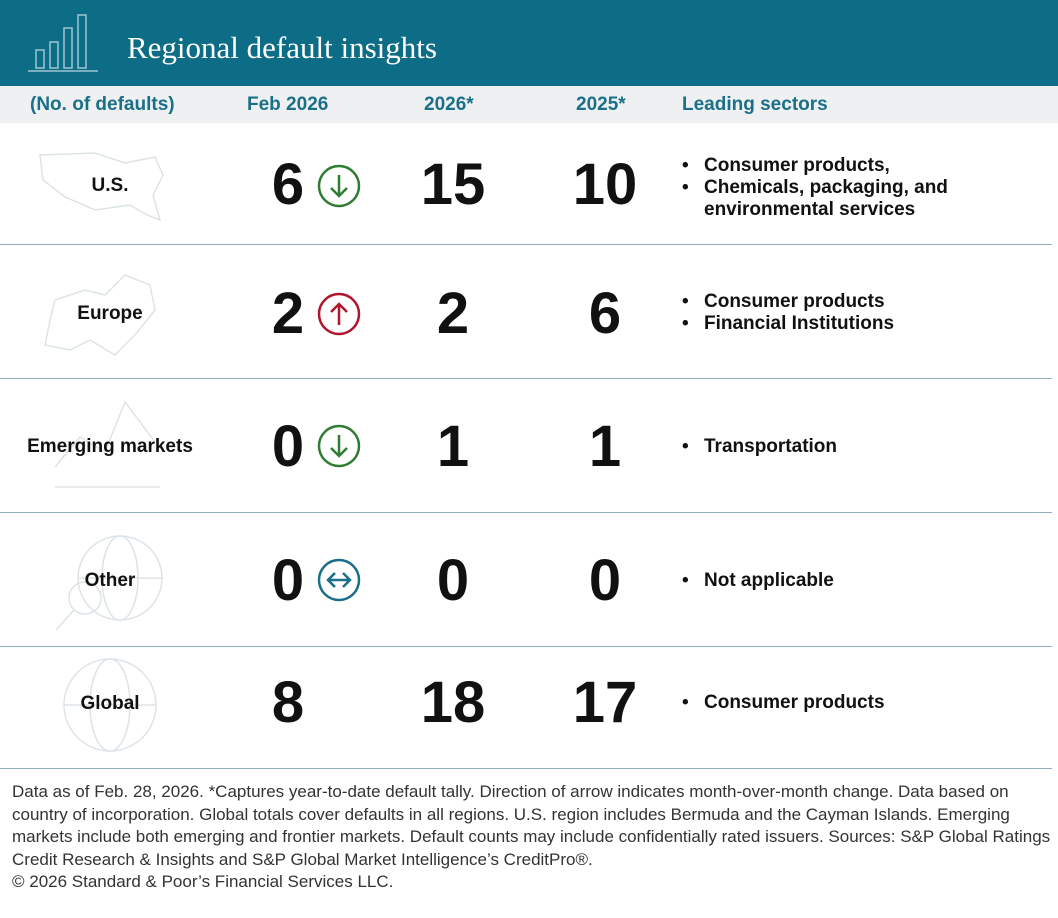 Image resolution: width=1058 pixels, height=918 pixels. I want to click on ytd-2026-value: 15, so click(453, 184).